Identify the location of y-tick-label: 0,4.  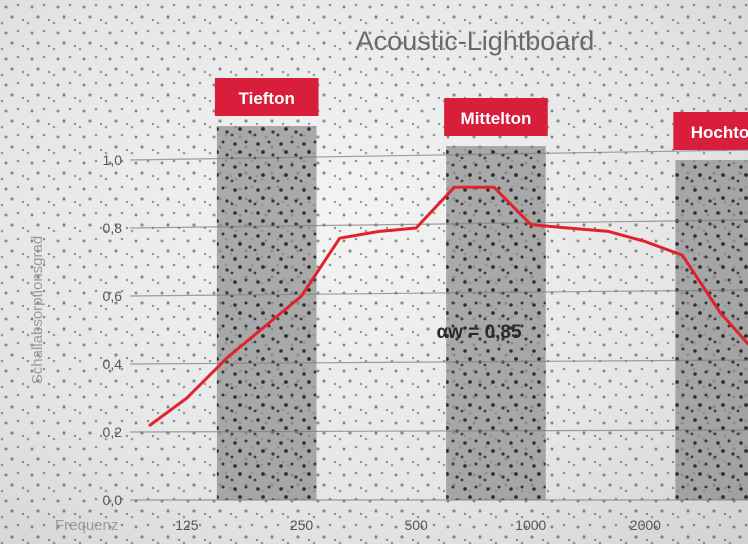
(113, 364).